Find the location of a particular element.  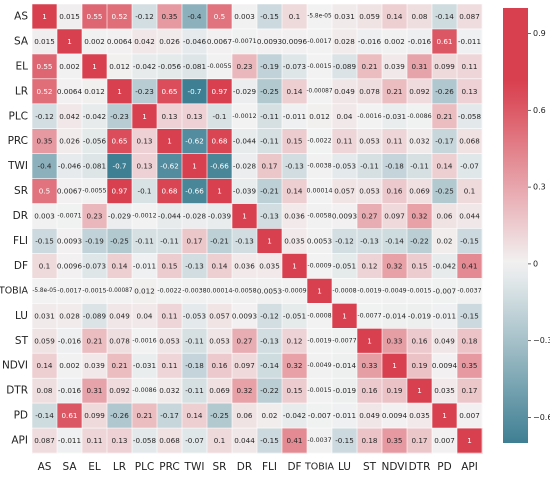

cell-value-label: 0.61 is located at coordinates (444, 41).